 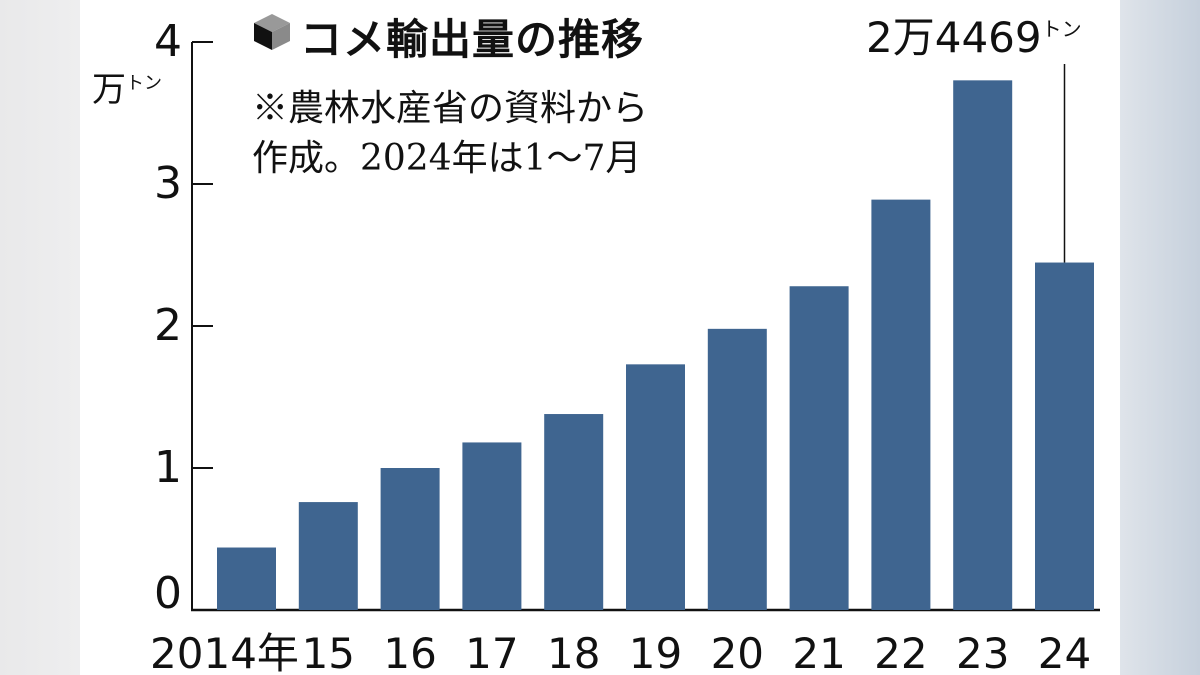 What do you see at coordinates (491, 652) in the screenshot?
I see `x-tick-label: 17` at bounding box center [491, 652].